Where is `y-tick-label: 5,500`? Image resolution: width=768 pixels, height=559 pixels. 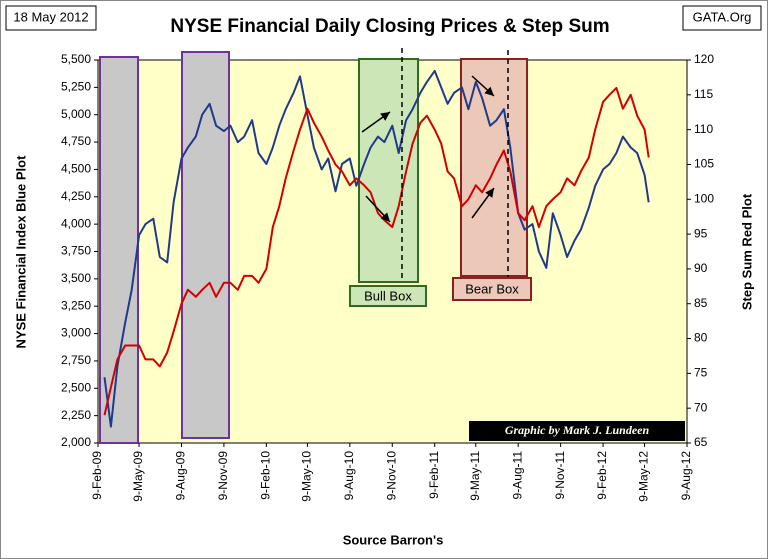
y-tick-label: 5,500 is located at coordinates (76, 59).